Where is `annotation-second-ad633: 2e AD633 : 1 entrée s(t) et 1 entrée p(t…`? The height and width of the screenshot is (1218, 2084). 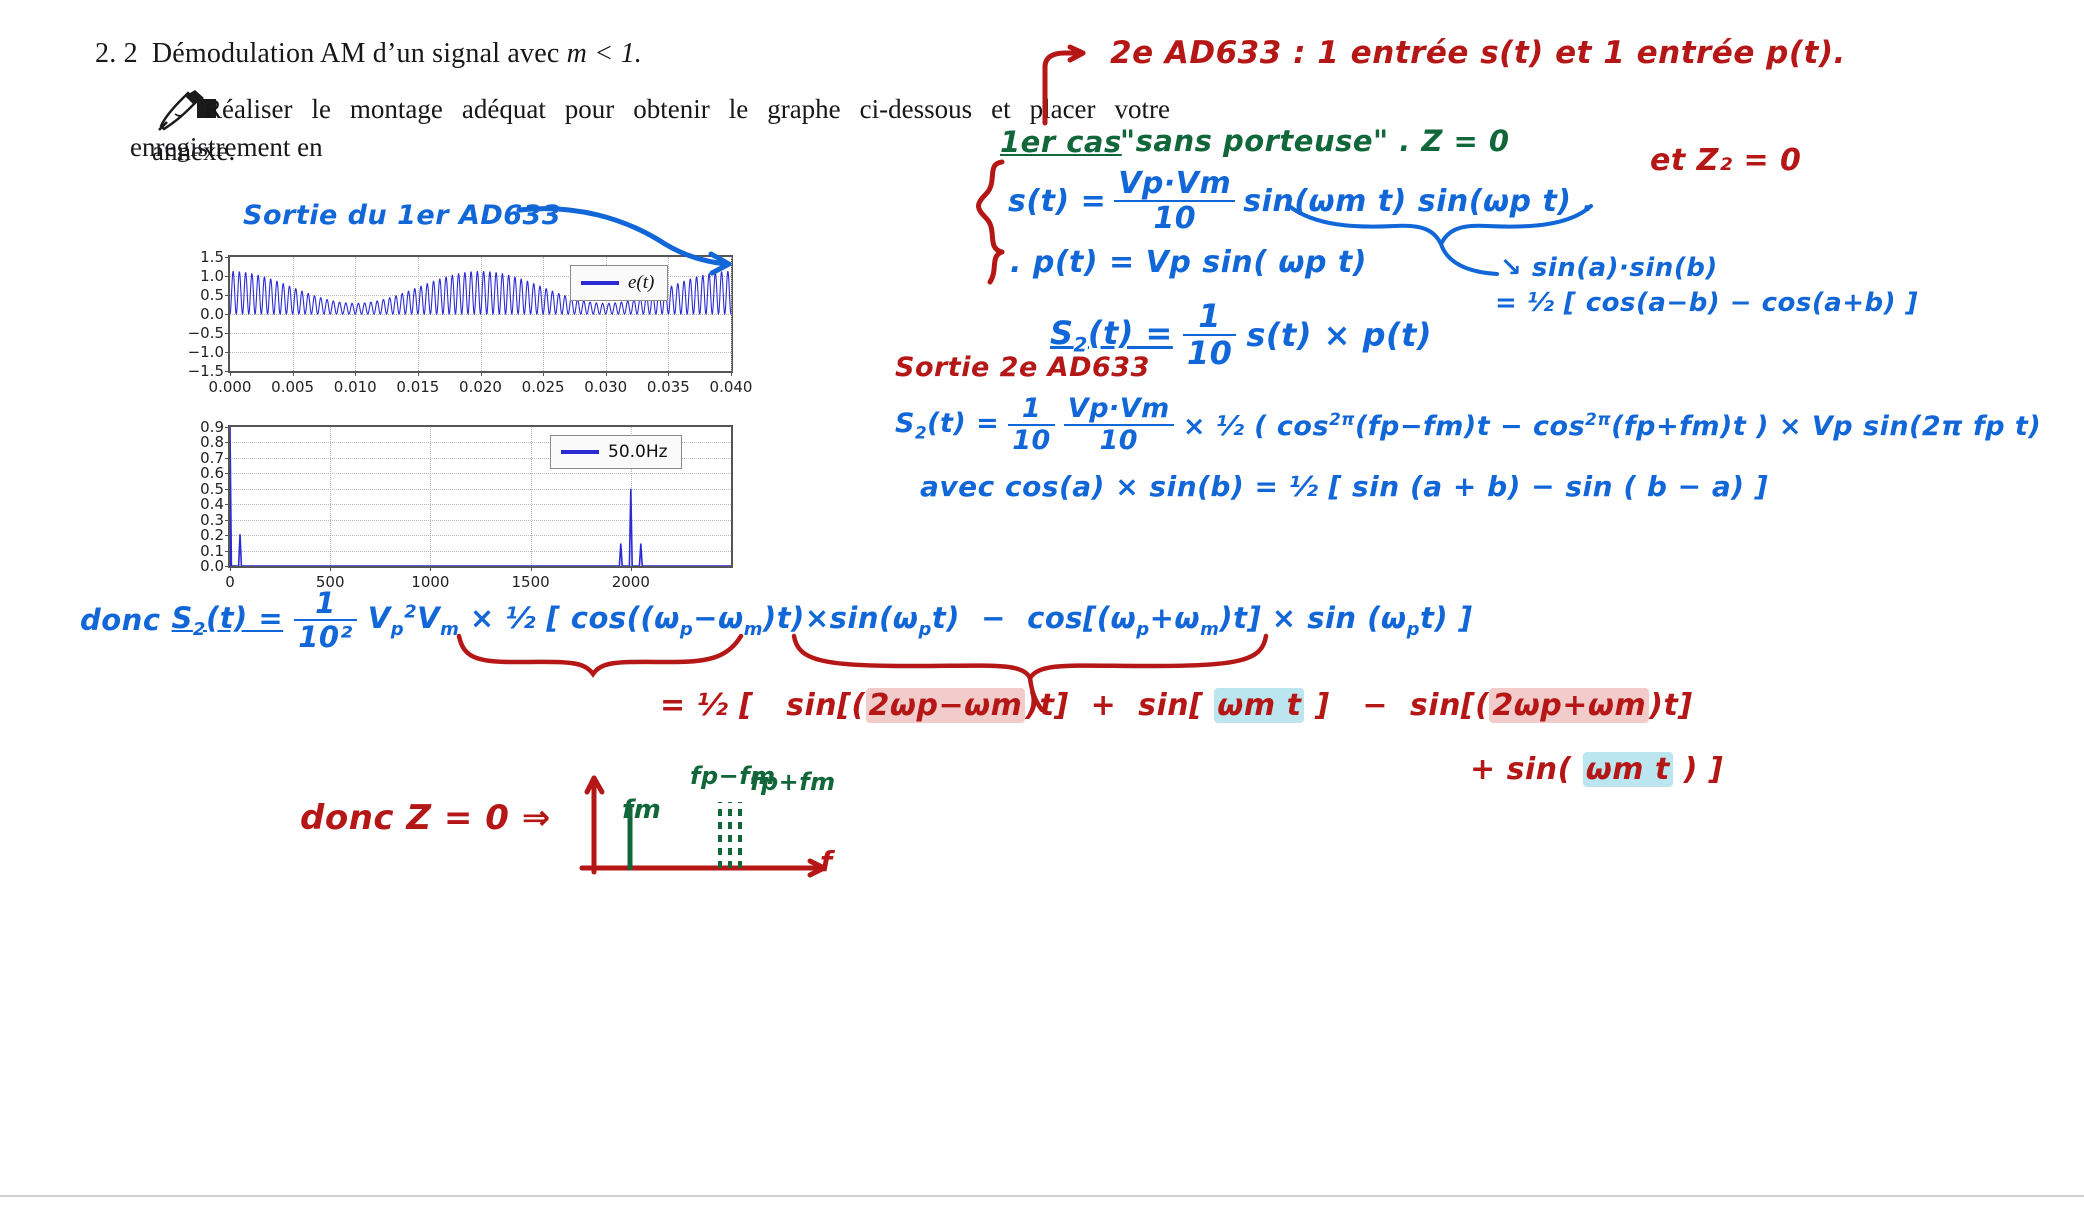
annotation-second-ad633: 2e AD633 : 1 entrée s(t) et 1 entrée p(t… is located at coordinates (1478, 53).